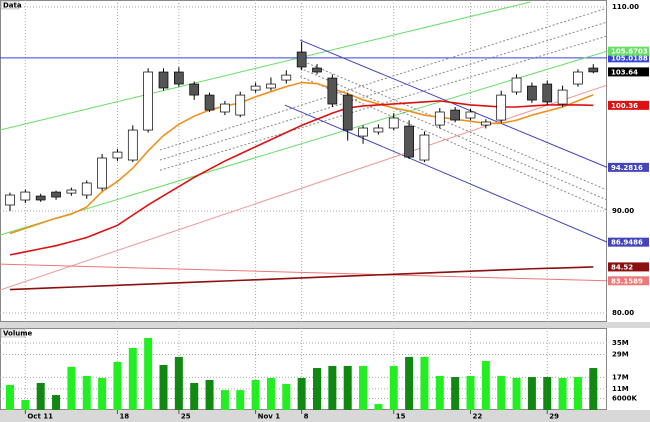 Image resolution: width=650 pixels, height=422 pixels. Describe the element at coordinates (124, 417) in the screenshot. I see `x-tick-label: 18` at that location.